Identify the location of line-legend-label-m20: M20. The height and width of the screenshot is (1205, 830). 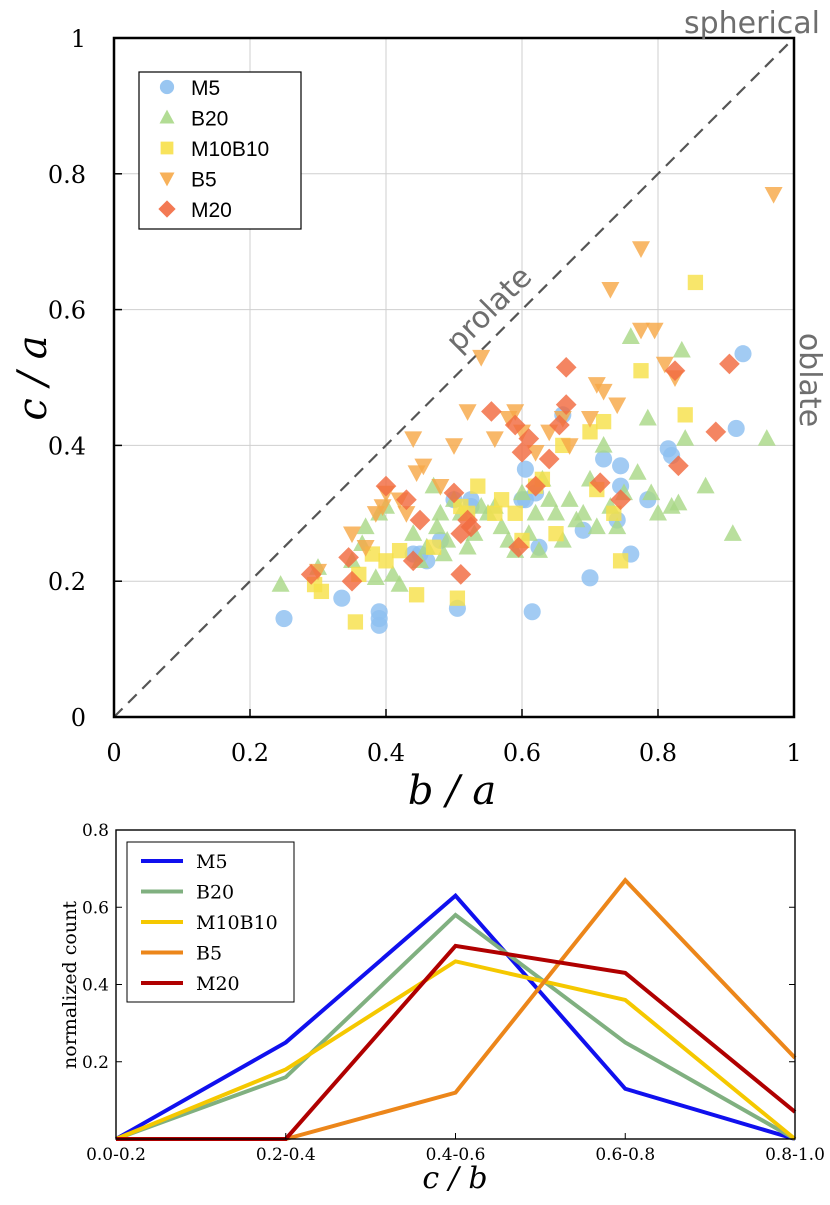
(218, 984).